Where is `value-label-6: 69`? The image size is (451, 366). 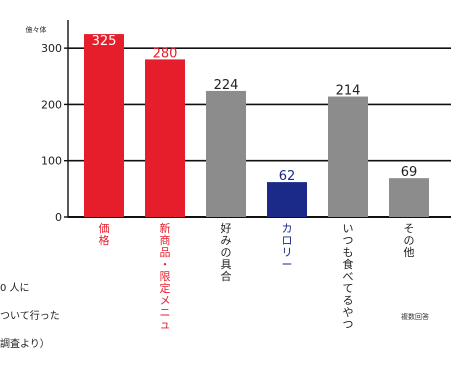
value-label-6: 69 is located at coordinates (409, 172).